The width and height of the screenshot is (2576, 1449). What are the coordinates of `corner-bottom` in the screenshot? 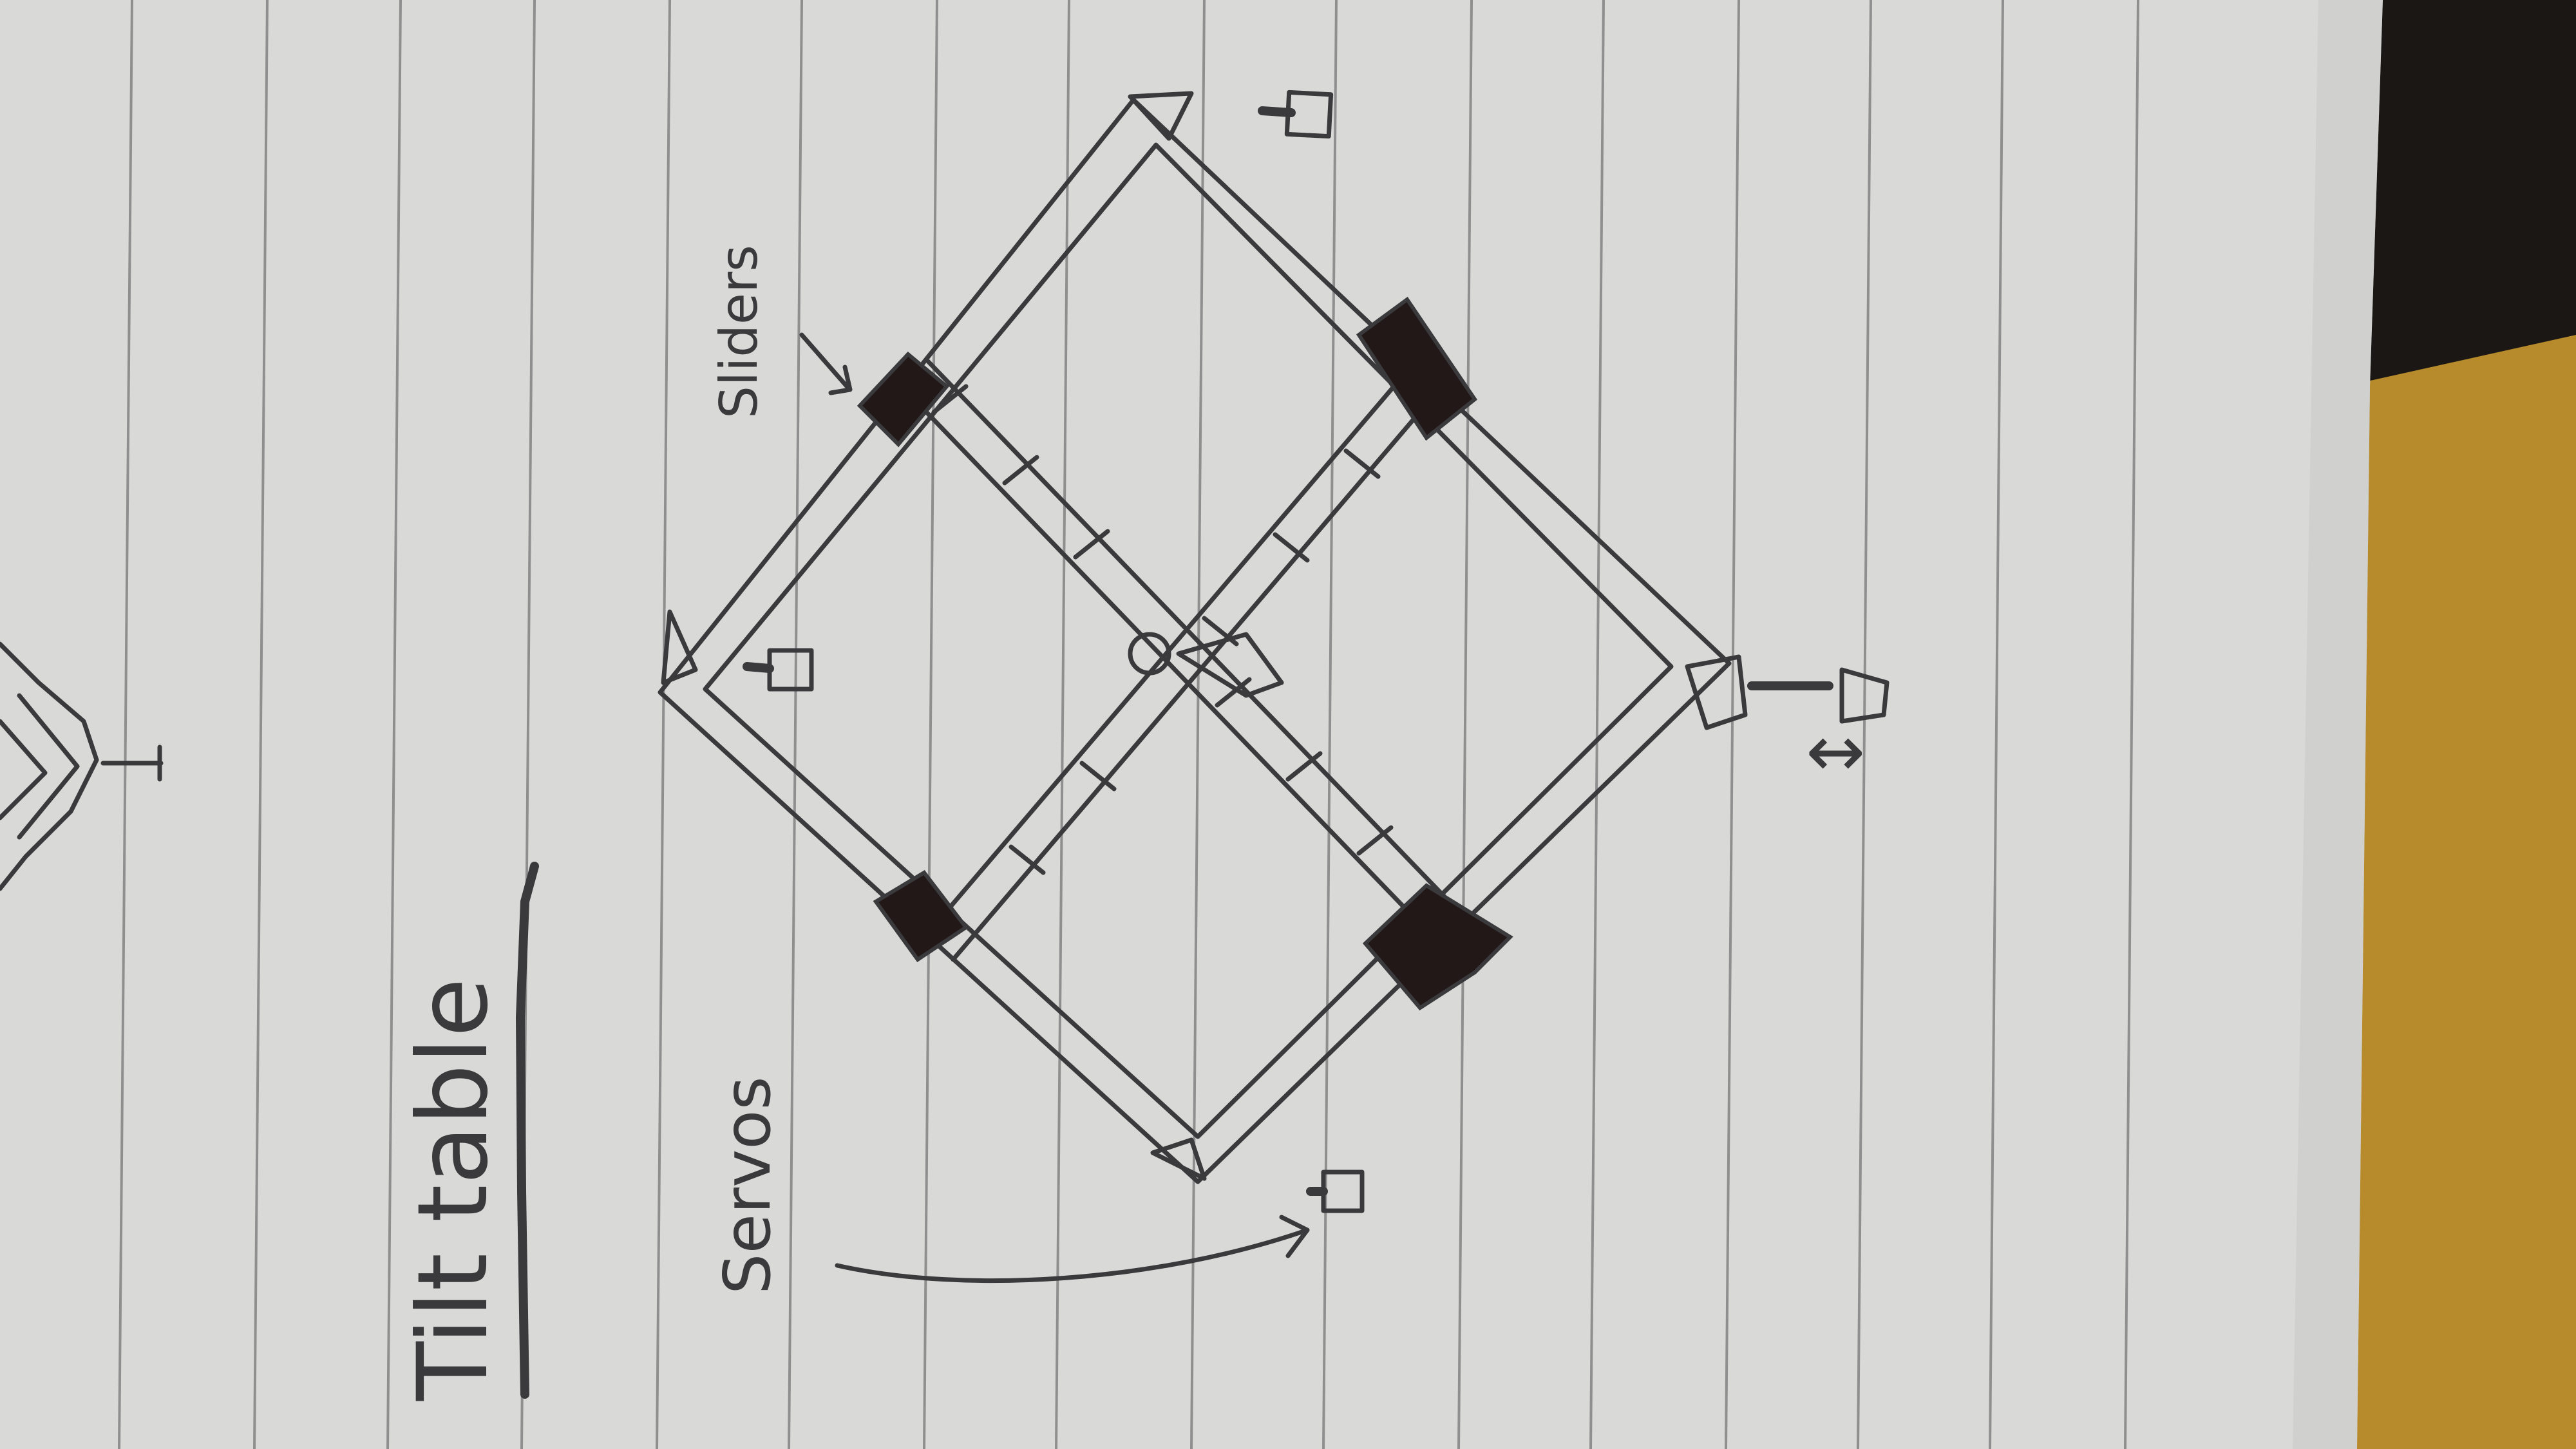 It's located at (1178, 1159).